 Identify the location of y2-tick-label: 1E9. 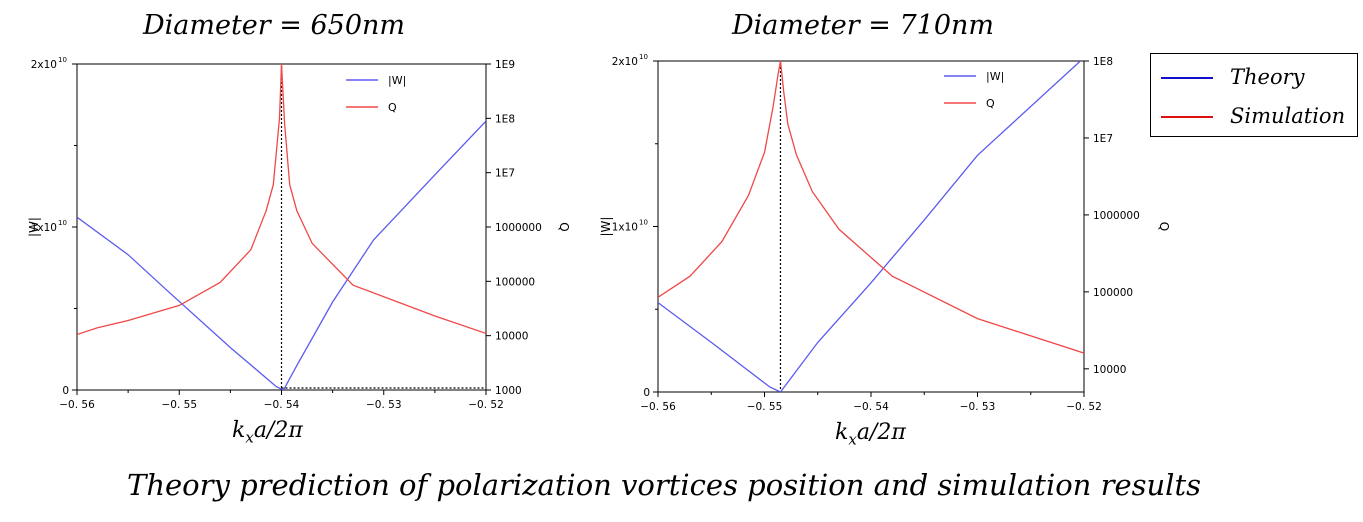
(505, 65).